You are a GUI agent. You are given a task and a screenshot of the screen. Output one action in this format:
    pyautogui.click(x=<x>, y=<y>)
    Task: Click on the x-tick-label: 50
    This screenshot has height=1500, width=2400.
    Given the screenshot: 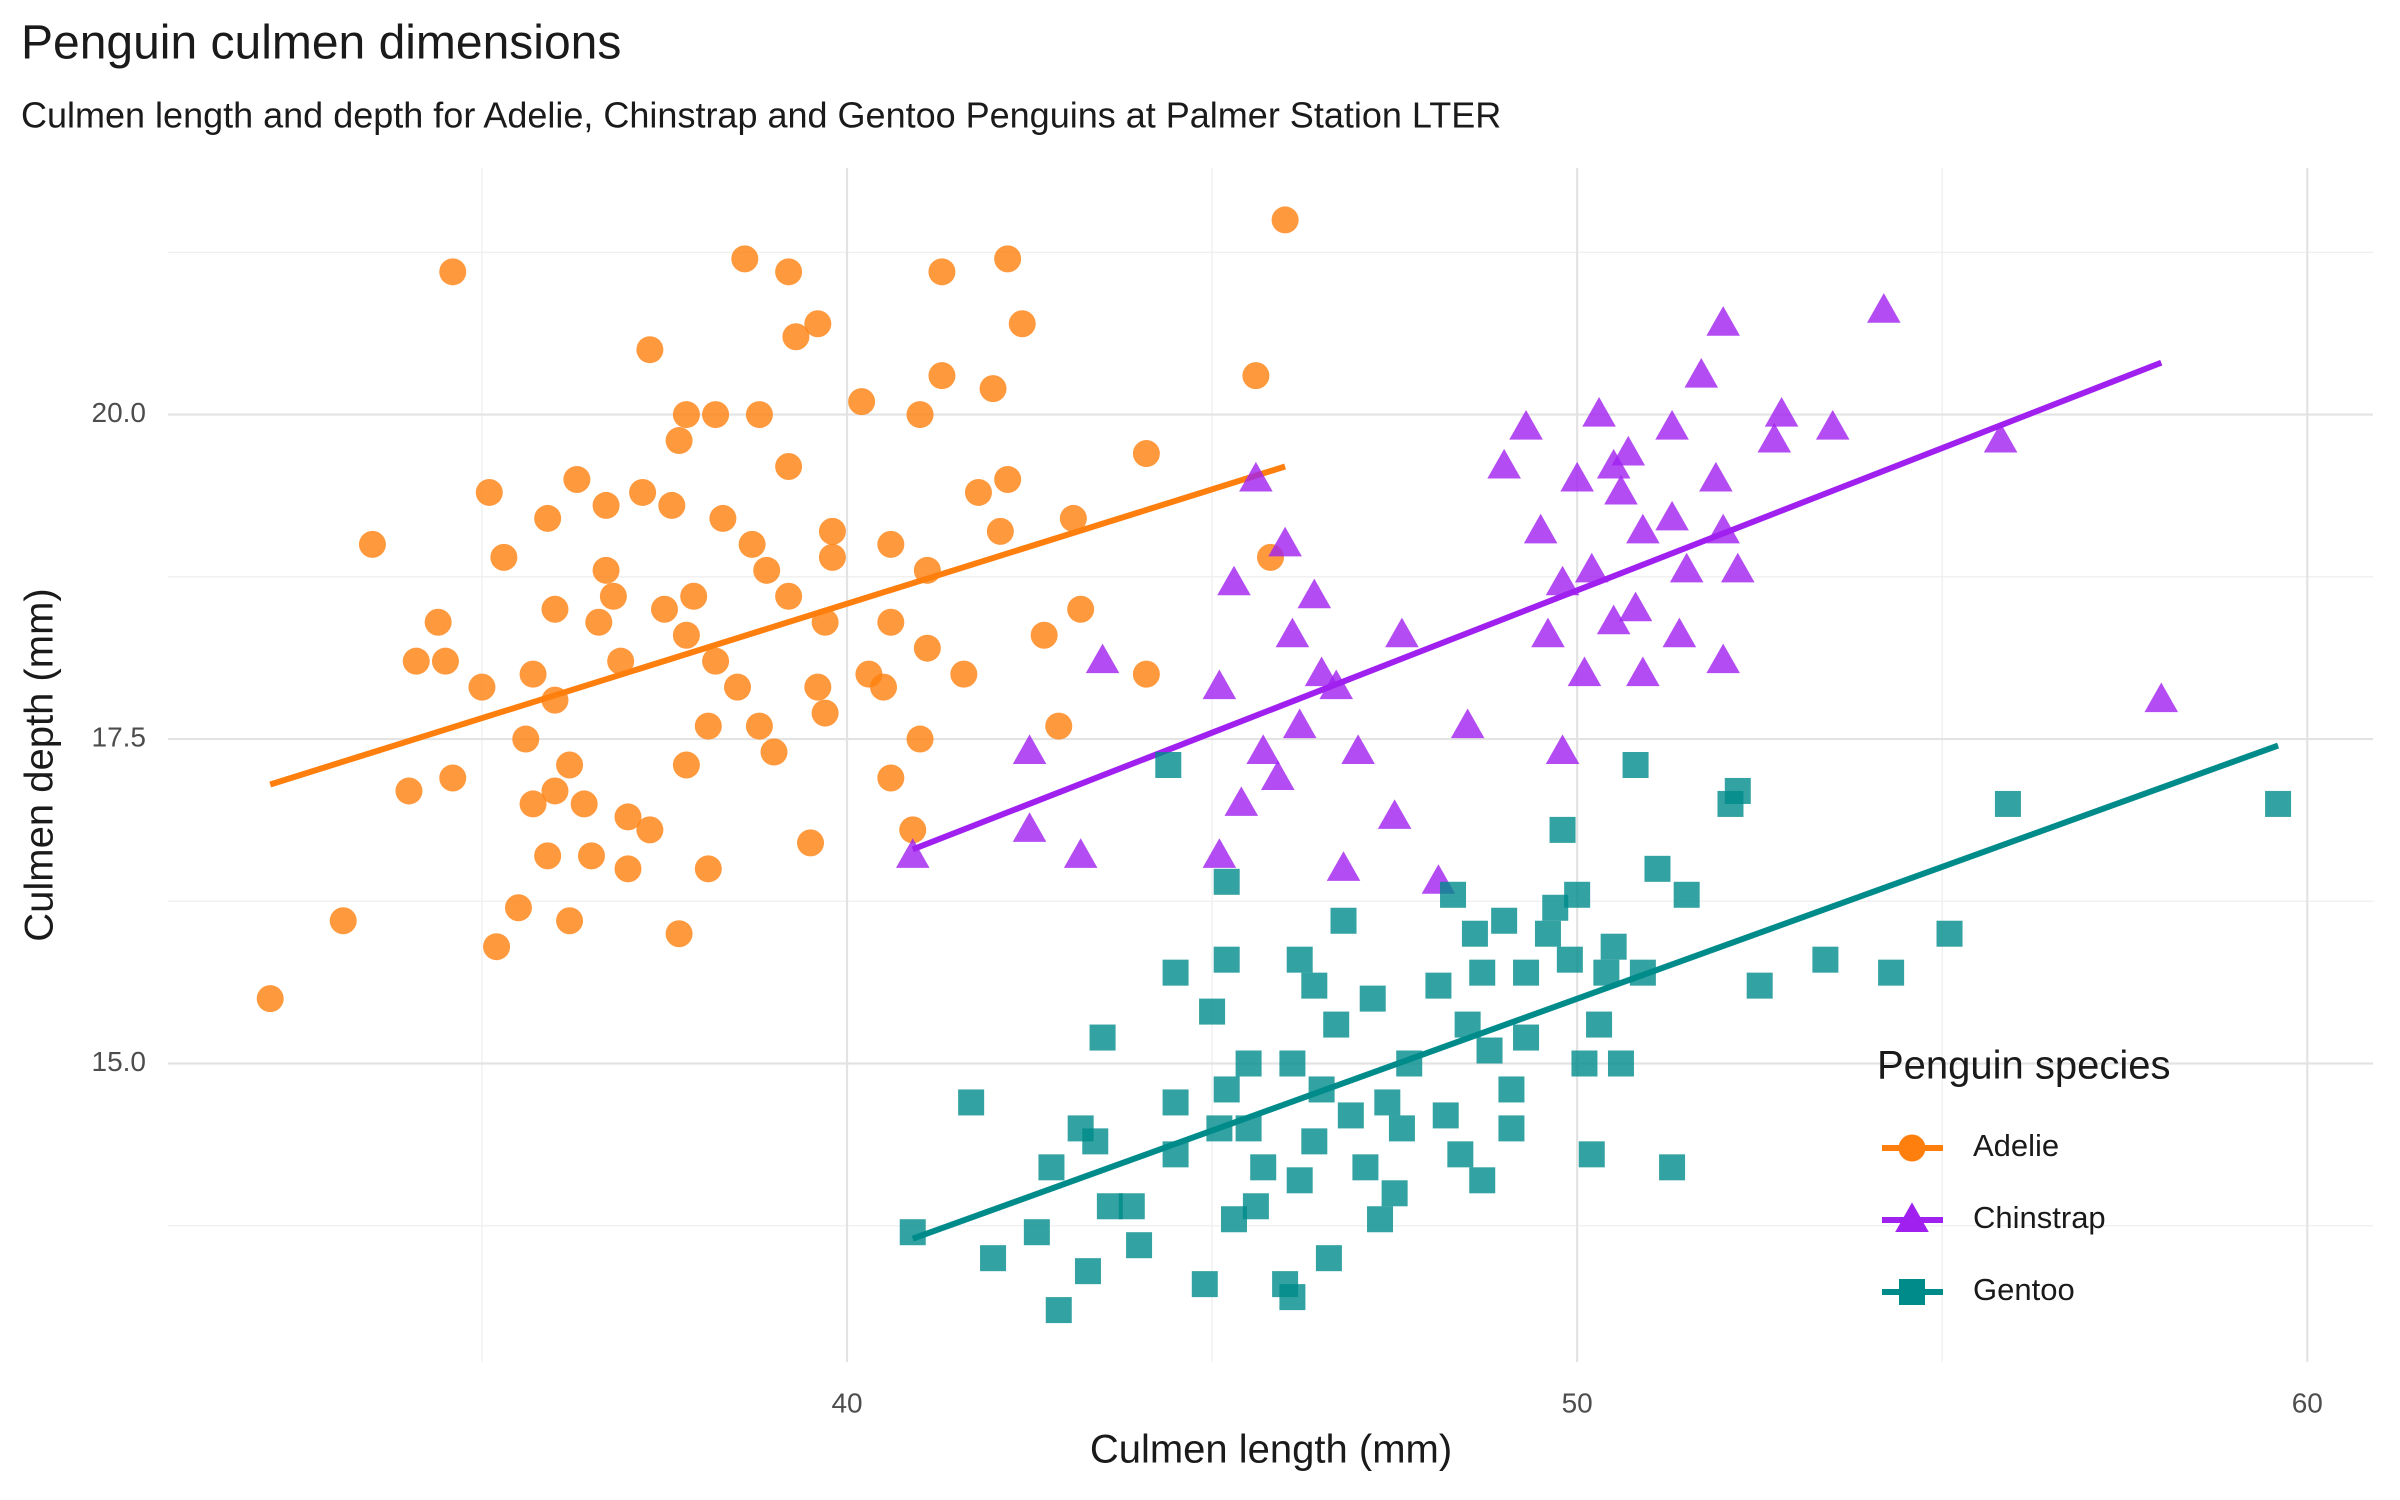 What is the action you would take?
    pyautogui.click(x=1577, y=1402)
    